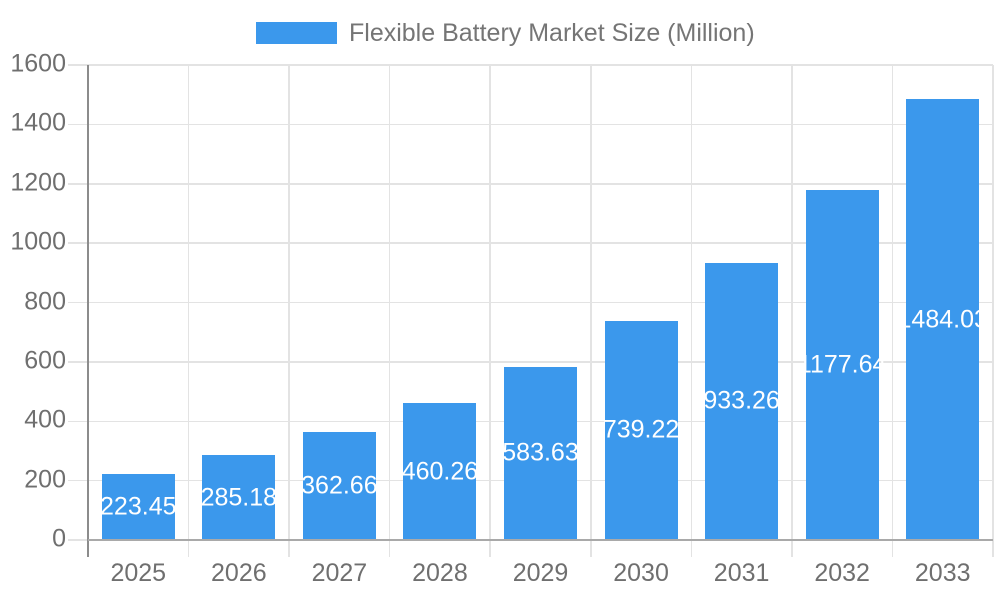 The width and height of the screenshot is (1000, 600). Describe the element at coordinates (45, 419) in the screenshot. I see `y-axis-label: 400` at that location.